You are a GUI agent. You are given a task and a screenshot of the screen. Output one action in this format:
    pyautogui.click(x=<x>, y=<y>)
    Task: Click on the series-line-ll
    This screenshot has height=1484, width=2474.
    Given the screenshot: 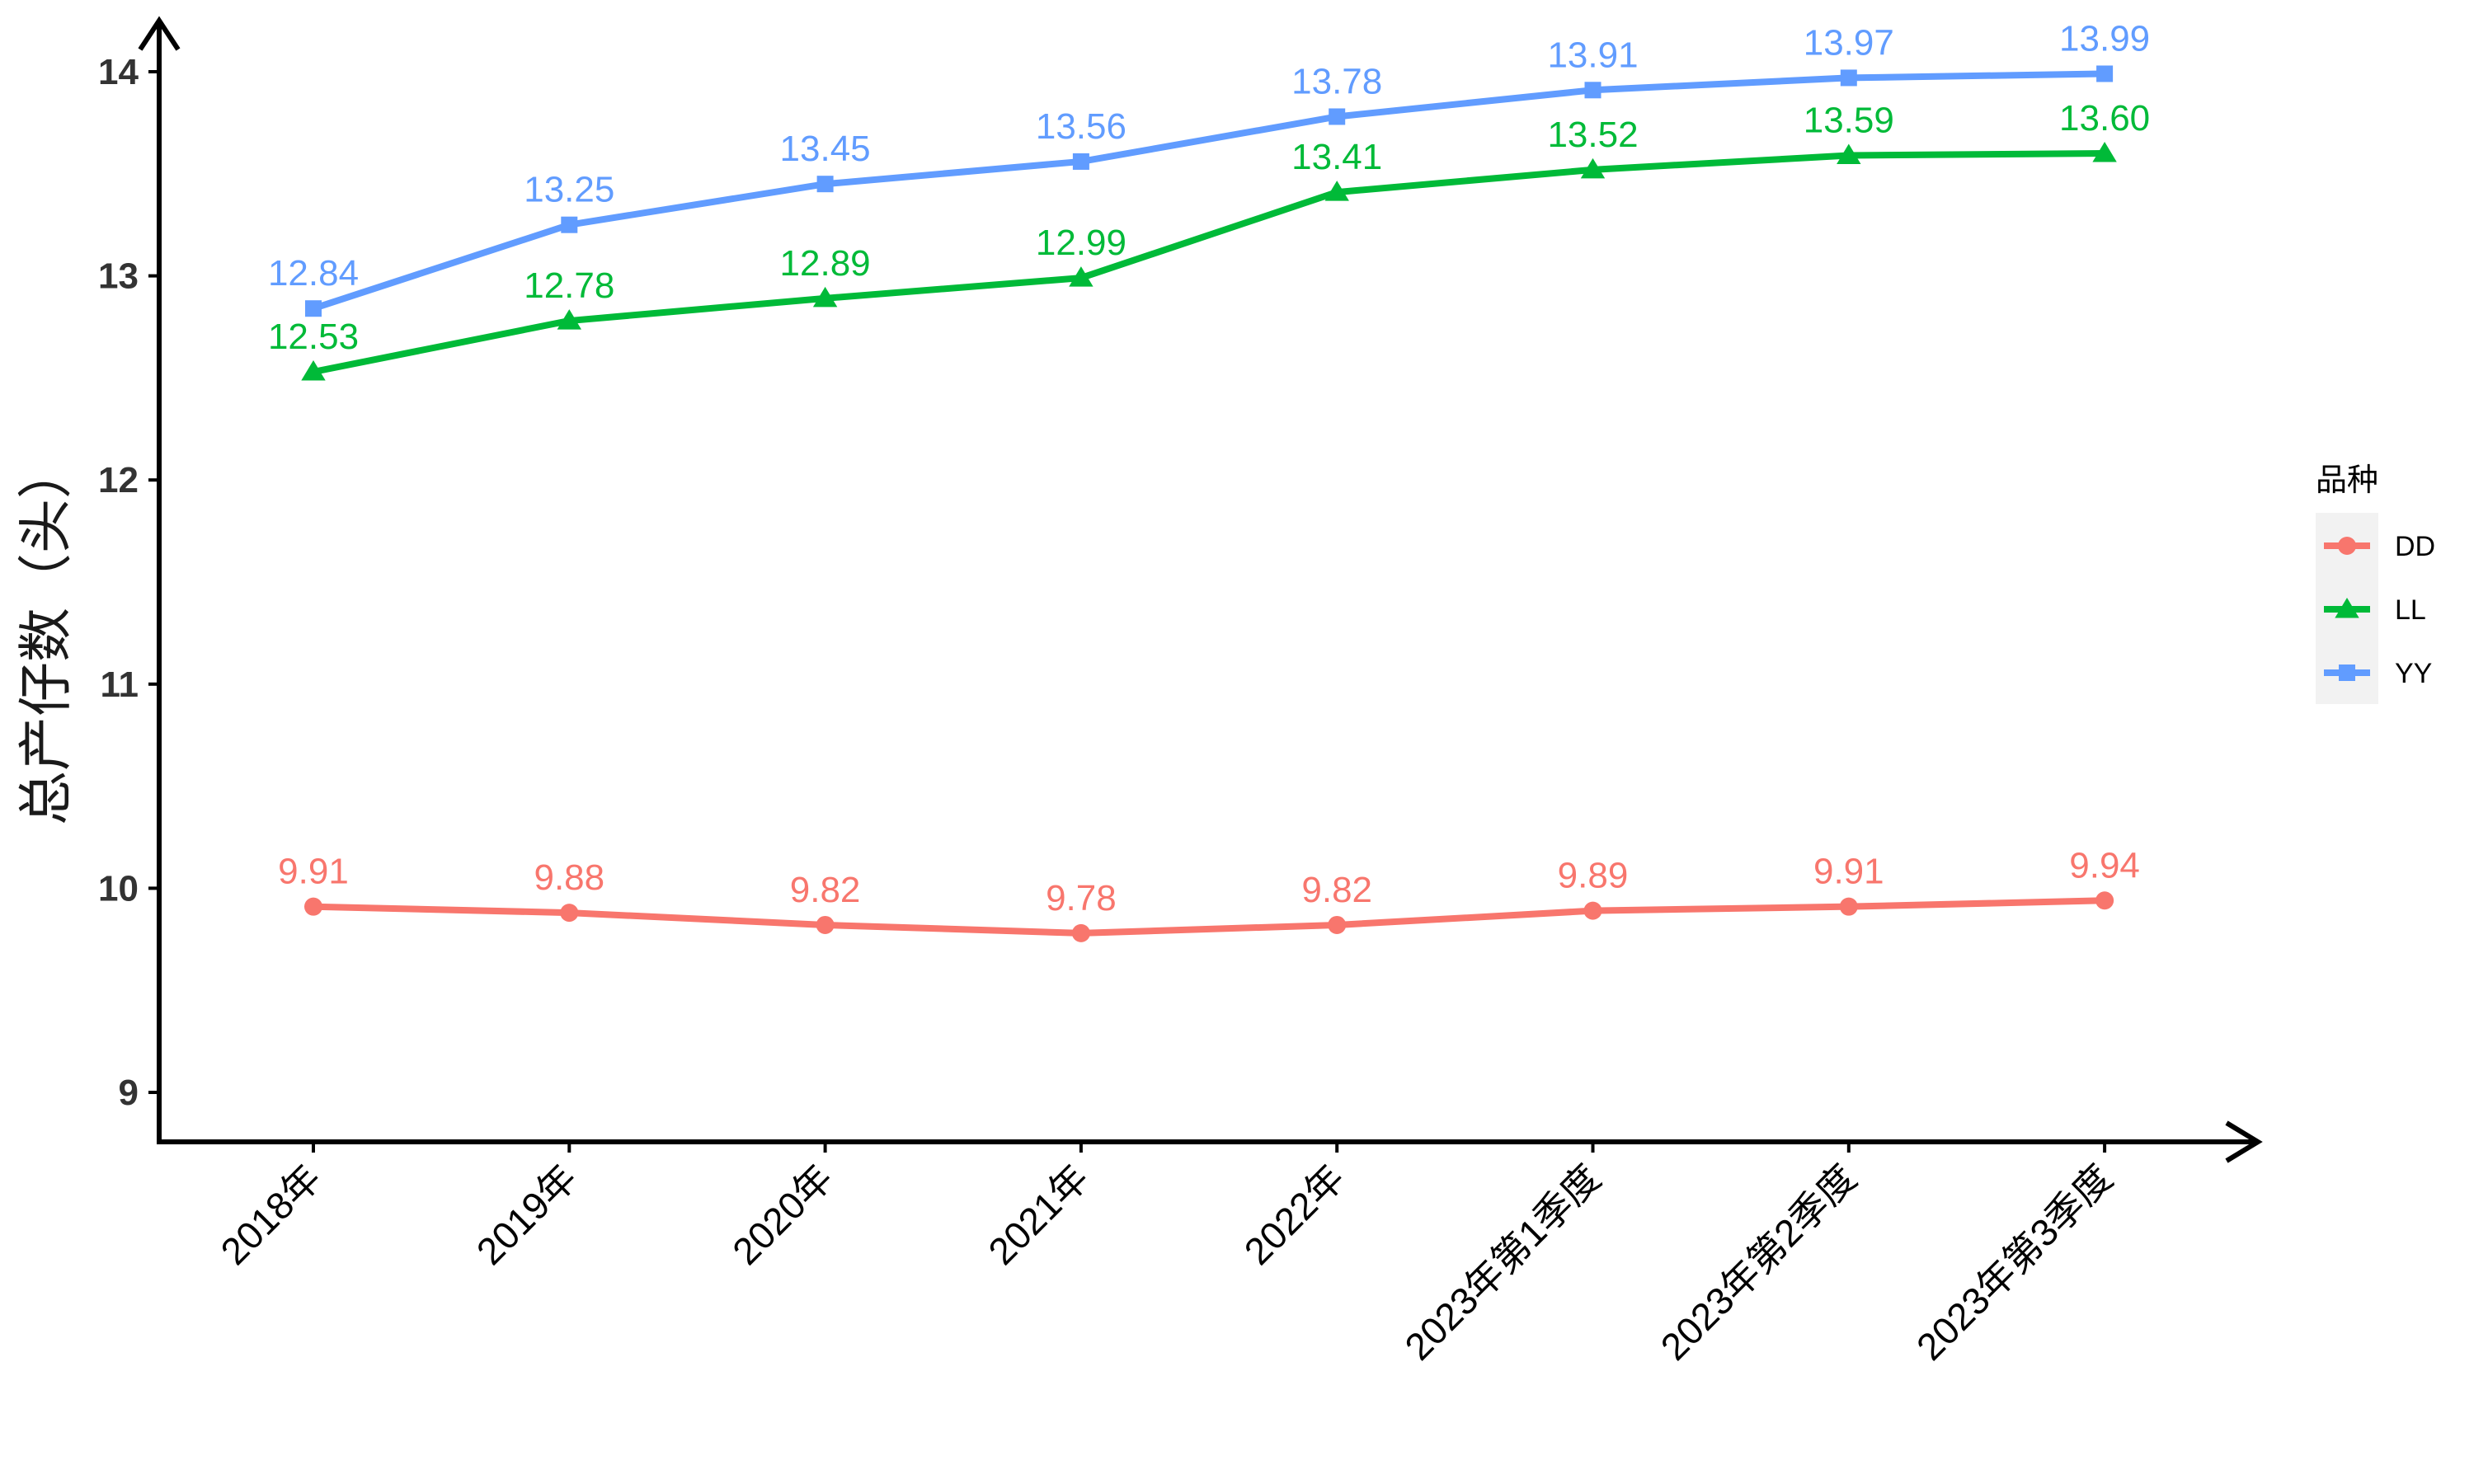 What is the action you would take?
    pyautogui.click(x=1209, y=262)
    